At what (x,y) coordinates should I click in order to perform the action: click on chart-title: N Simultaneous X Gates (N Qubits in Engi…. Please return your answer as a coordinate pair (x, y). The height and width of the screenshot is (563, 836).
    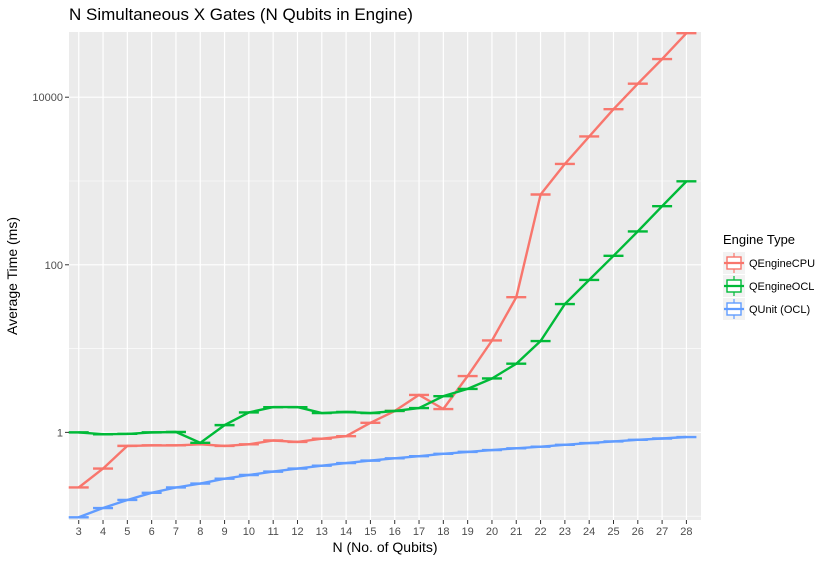
    Looking at the image, I should click on (241, 14).